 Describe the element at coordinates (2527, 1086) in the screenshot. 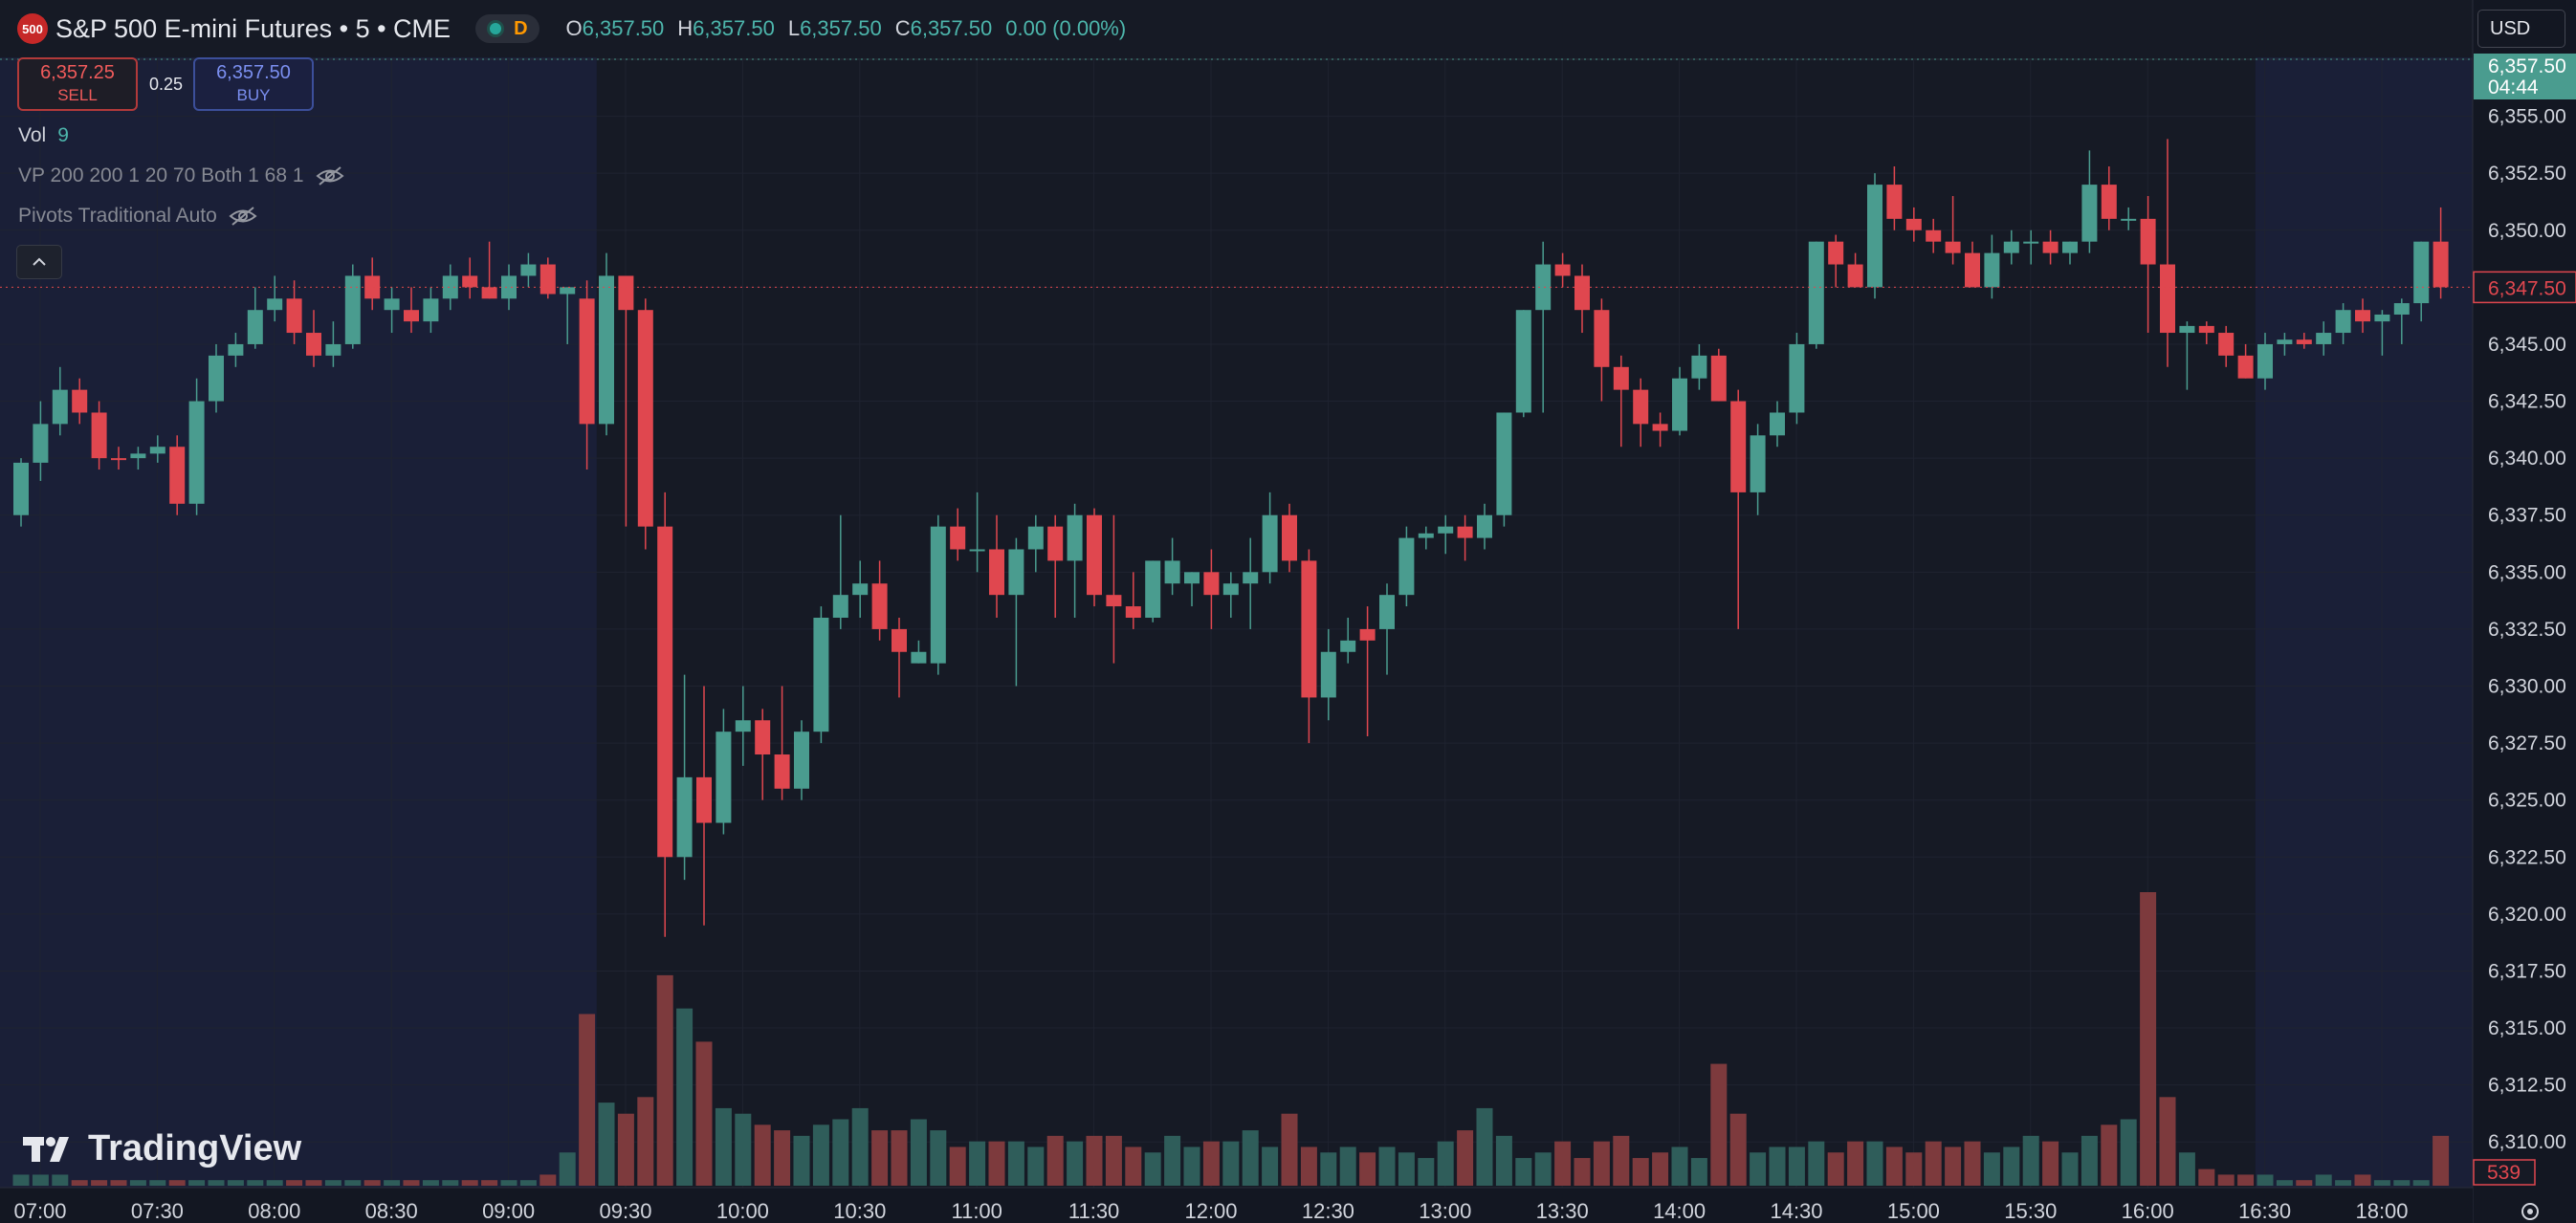

I see `price-axis-label: 6,312.50` at that location.